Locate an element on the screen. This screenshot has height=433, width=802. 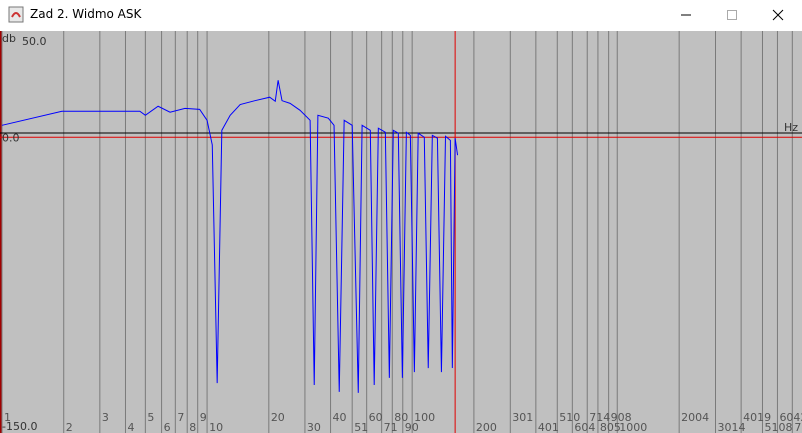
x-tick-label: 90 is located at coordinates (412, 427).